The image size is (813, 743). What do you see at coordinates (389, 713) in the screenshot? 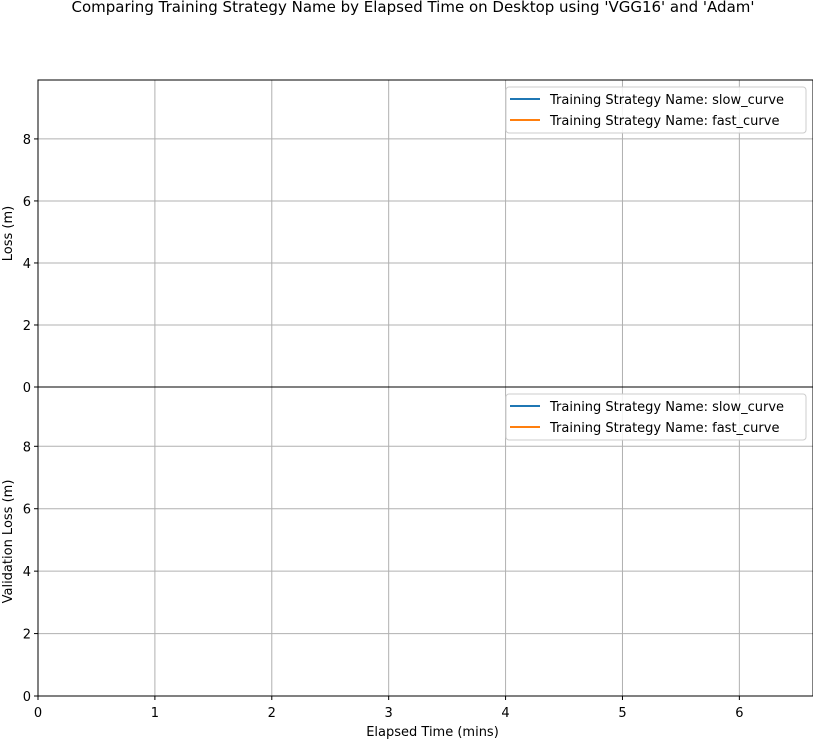
I see `x-tick-label: 3` at bounding box center [389, 713].